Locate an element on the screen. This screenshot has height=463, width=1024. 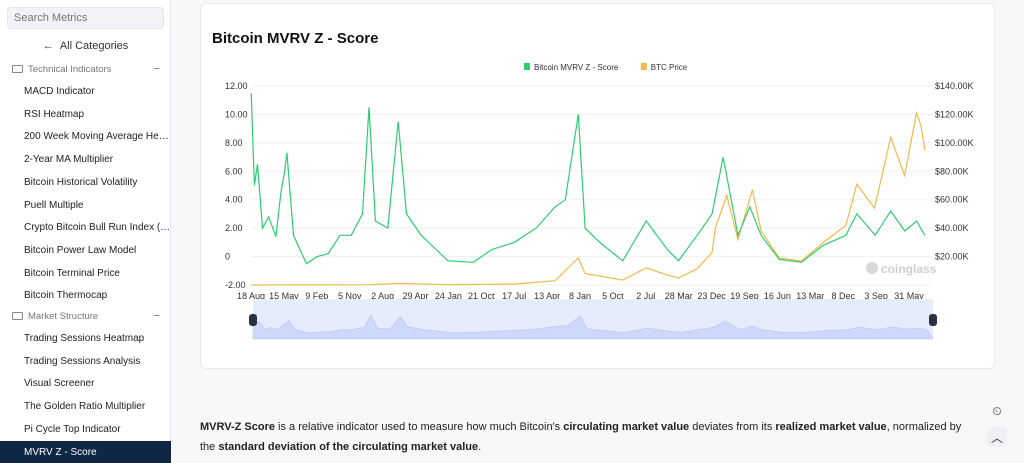
x-tick: 24 Jan is located at coordinates (448, 296).